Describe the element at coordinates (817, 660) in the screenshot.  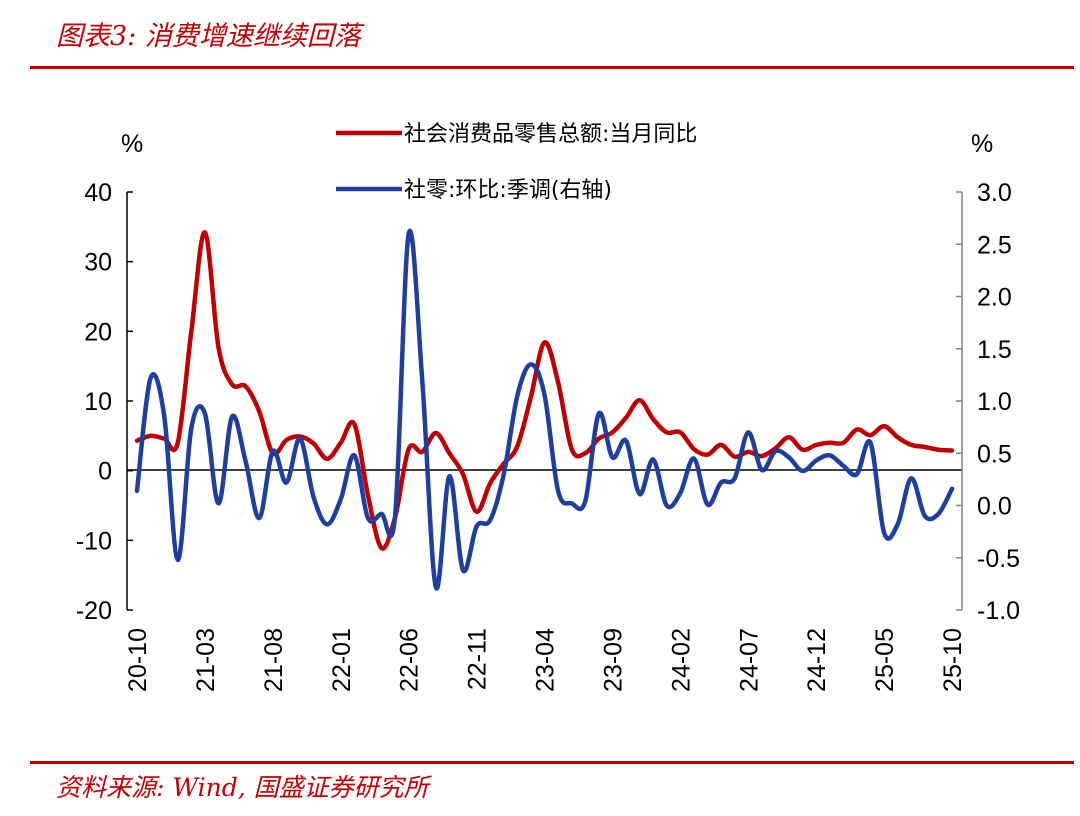
I see `x-tick-label: 24-12` at that location.